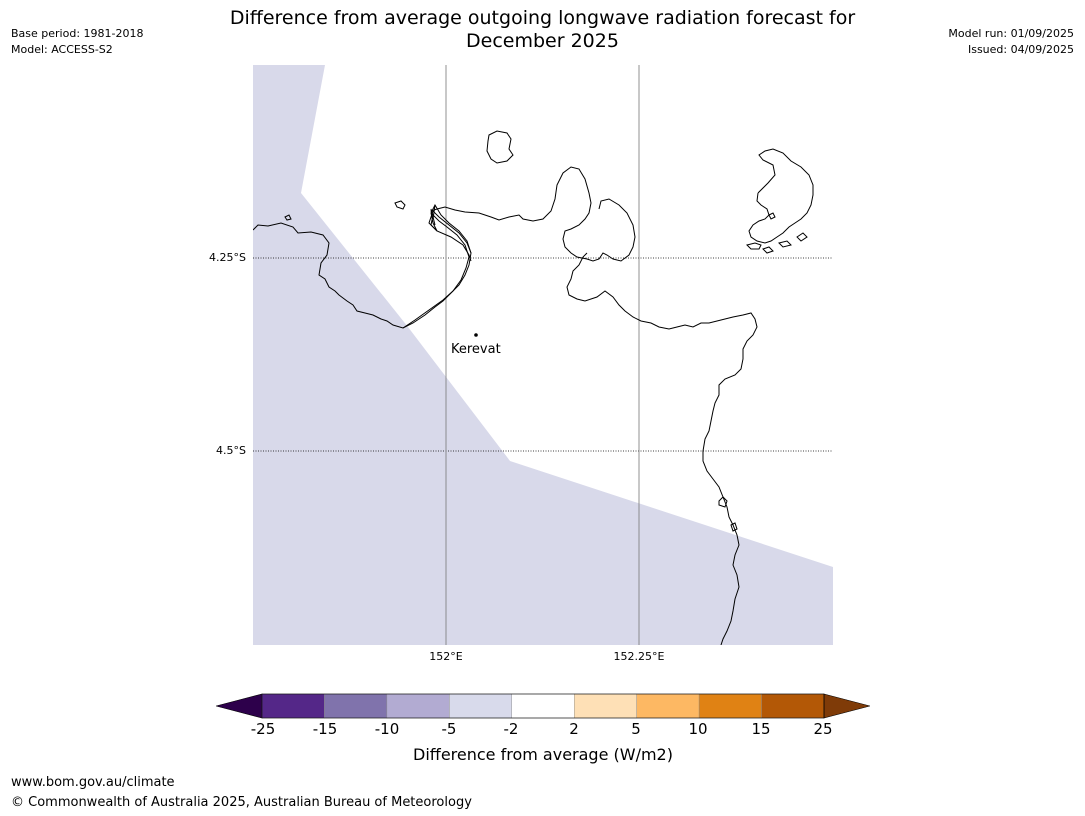  What do you see at coordinates (1011, 42) in the screenshot?
I see `forecast-metadata-right: Model run: 01/09/2025 Issued: 04/09/2025` at bounding box center [1011, 42].